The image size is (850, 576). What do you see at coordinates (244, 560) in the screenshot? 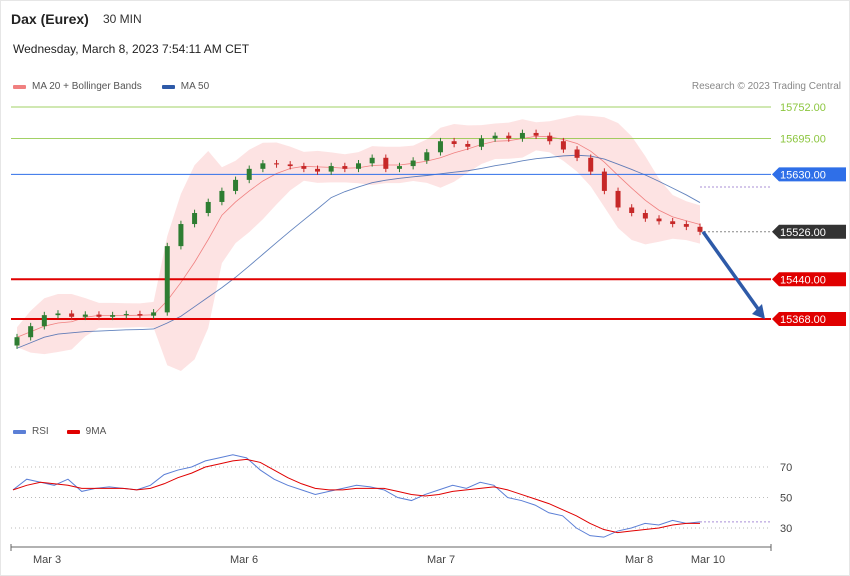
I see `x-tick-label-1: Mar 6` at bounding box center [244, 560].